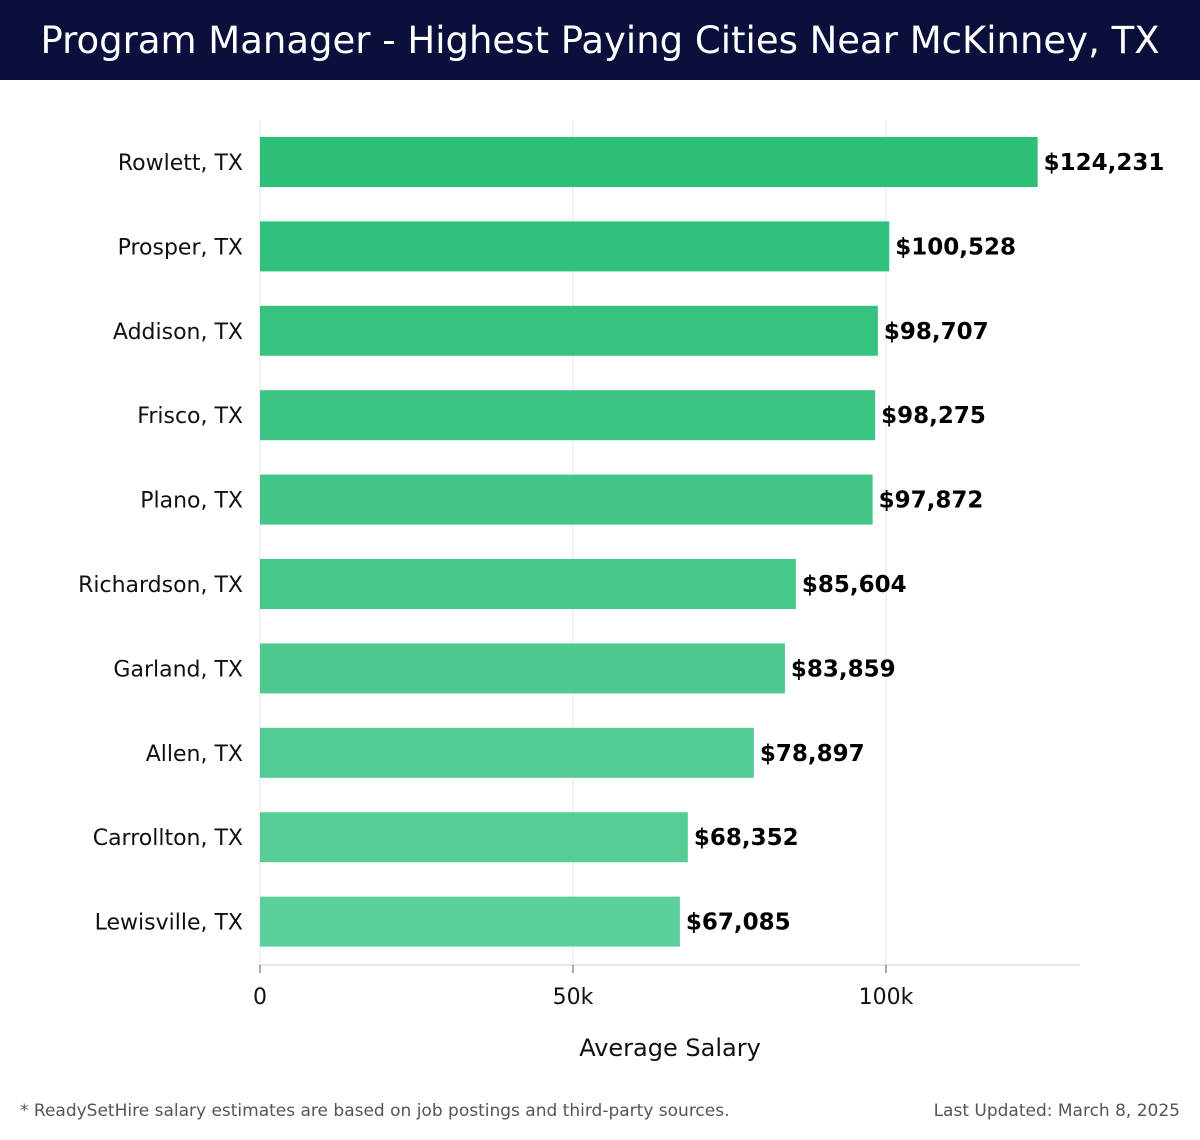 The width and height of the screenshot is (1200, 1140). Describe the element at coordinates (738, 923) in the screenshot. I see `value-label: $67,085` at that location.